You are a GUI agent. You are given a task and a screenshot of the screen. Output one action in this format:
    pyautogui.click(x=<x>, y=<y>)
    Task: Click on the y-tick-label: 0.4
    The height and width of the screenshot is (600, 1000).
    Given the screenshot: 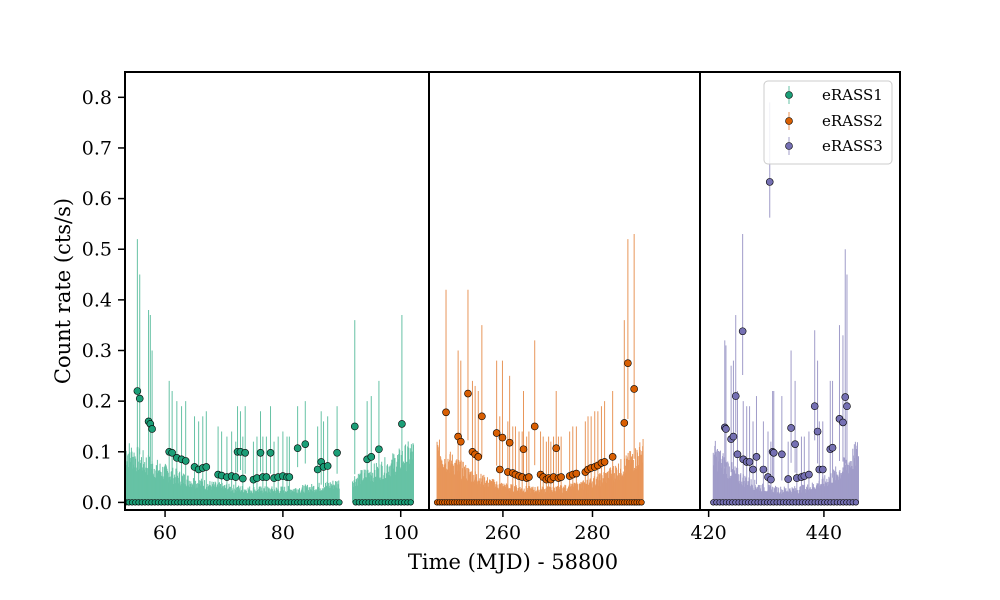 What is the action you would take?
    pyautogui.click(x=97, y=300)
    